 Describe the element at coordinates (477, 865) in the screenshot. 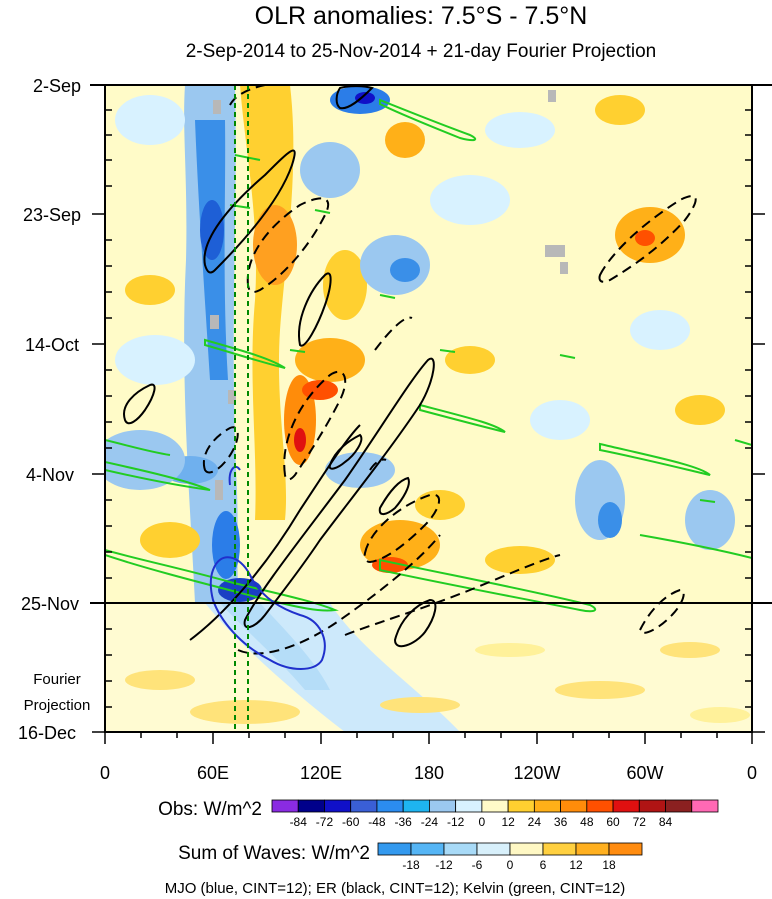

I see `waves-colorbar-tick-label: -6` at that location.